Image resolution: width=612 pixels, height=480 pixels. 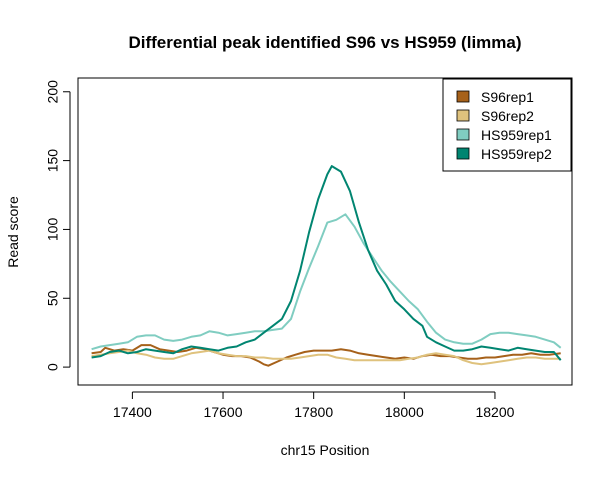 What do you see at coordinates (53, 230) in the screenshot?
I see `y-tick-label: 100` at bounding box center [53, 230].